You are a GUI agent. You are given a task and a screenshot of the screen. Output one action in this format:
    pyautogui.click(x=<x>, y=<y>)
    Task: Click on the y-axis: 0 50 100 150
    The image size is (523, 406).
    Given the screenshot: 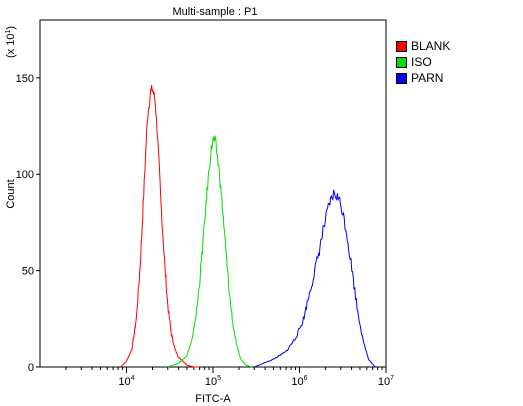 What is the action you would take?
    pyautogui.click(x=28, y=223)
    